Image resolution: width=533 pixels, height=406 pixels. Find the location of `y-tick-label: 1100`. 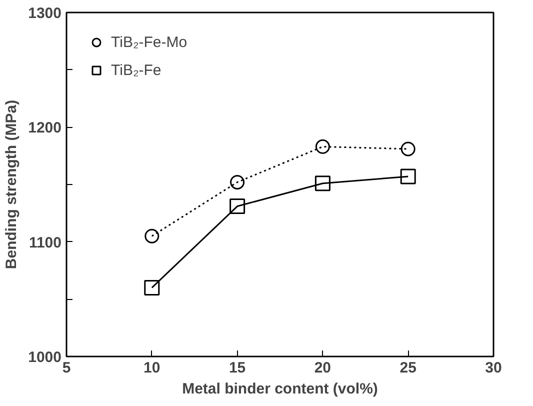

y-tick-label: 1100 is located at coordinates (45, 243).